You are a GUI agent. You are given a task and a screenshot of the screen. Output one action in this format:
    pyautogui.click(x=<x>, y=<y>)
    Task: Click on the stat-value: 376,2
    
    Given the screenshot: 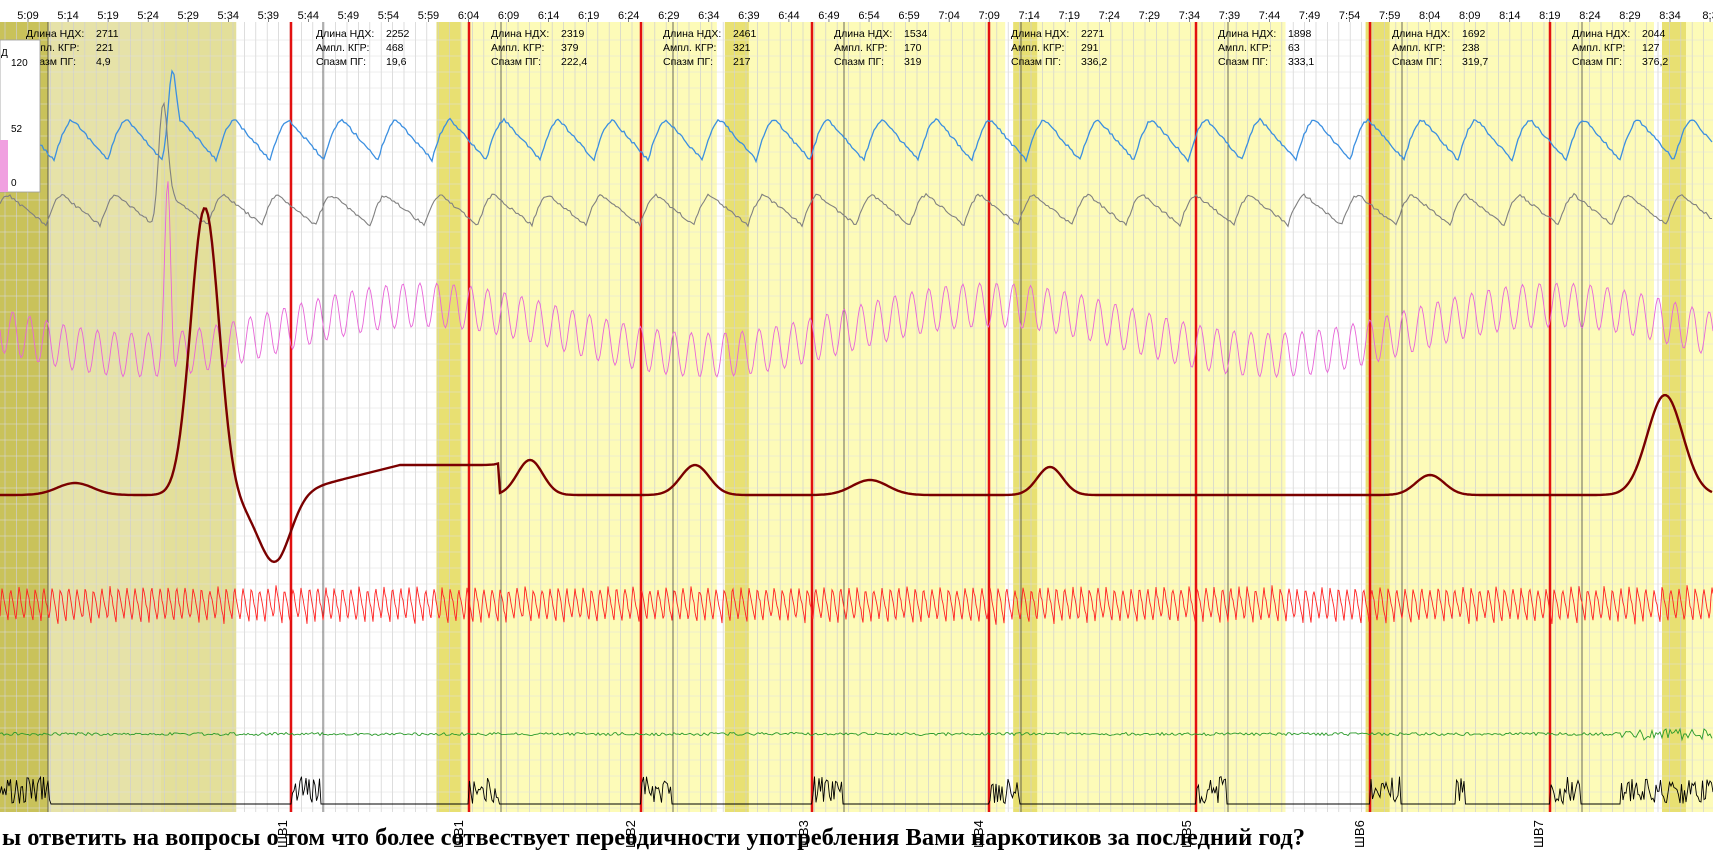 What is the action you would take?
    pyautogui.click(x=1655, y=62)
    